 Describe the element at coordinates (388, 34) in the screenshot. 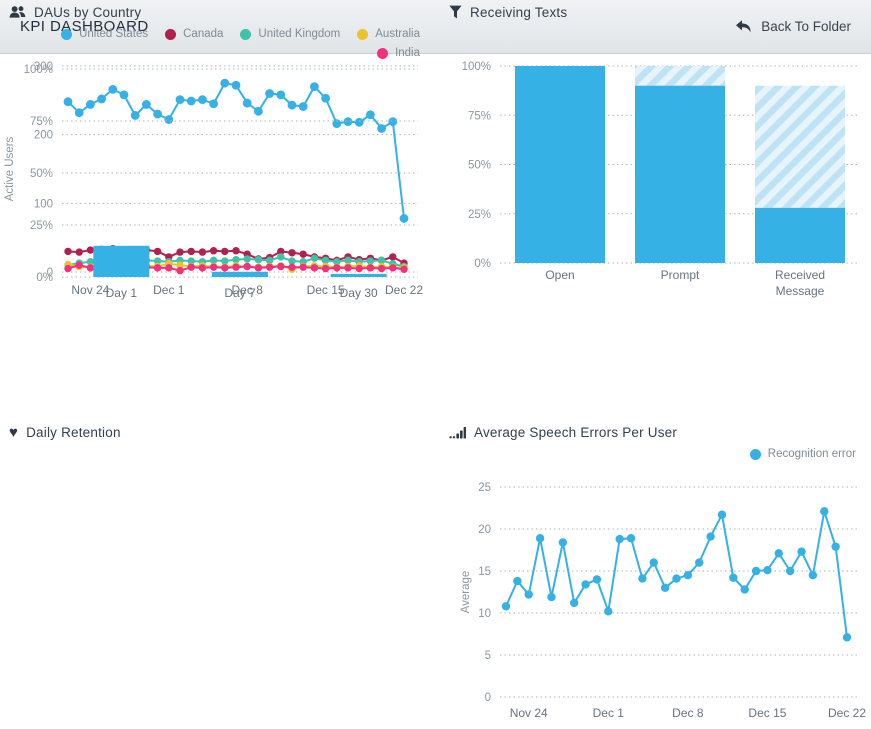

I see `legend-item-australia: Australia` at that location.